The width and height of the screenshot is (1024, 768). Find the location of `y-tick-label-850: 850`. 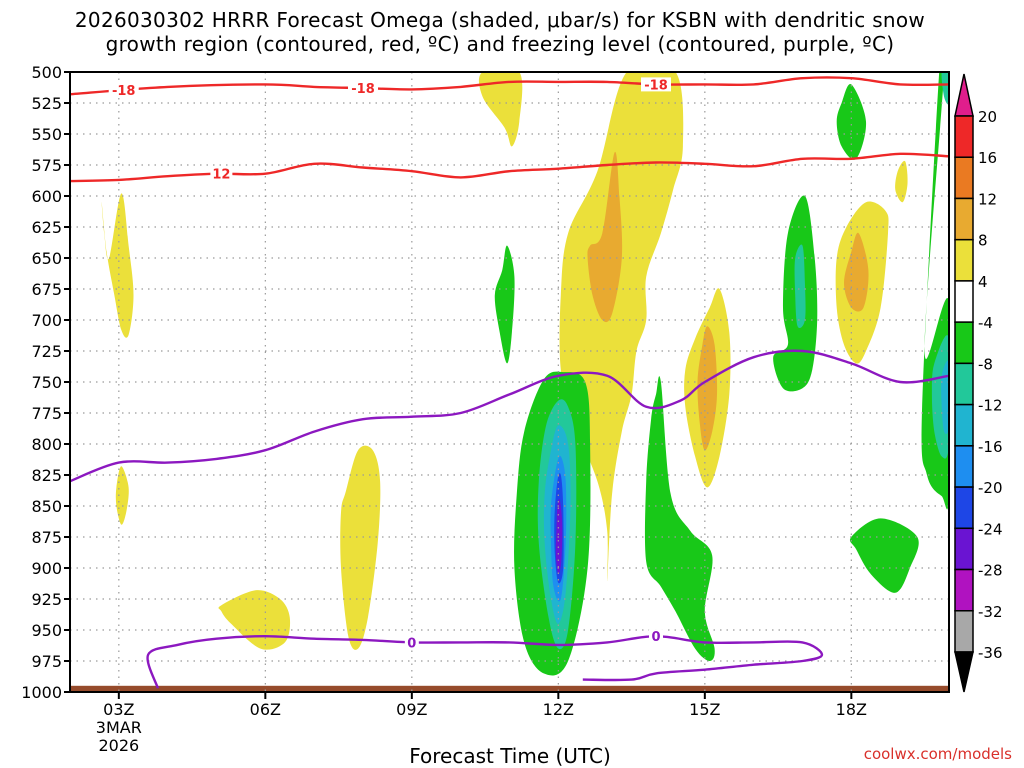

y-tick-label-850: 850 is located at coordinates (46, 506).